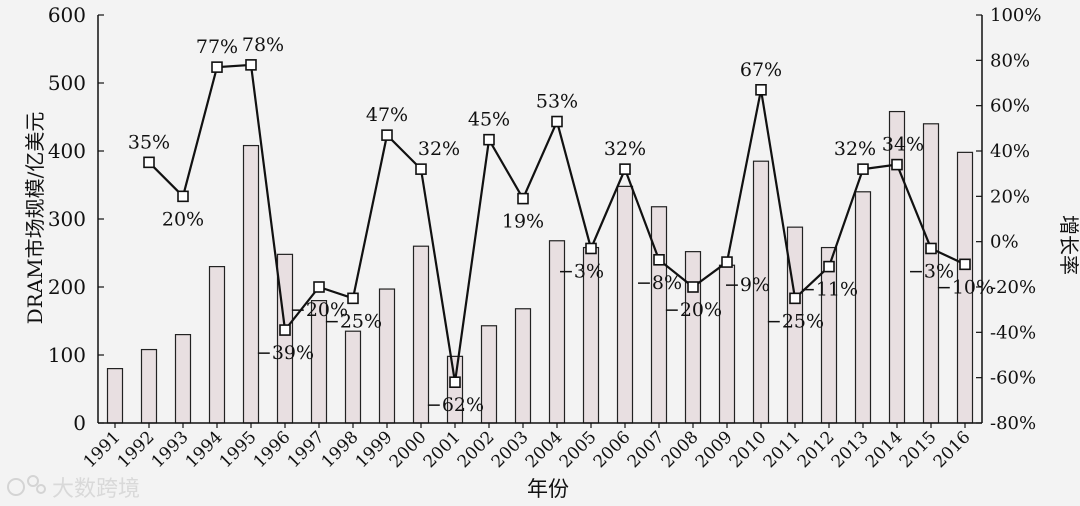 The image size is (1080, 506). I want to click on bar-1994, so click(217, 345).